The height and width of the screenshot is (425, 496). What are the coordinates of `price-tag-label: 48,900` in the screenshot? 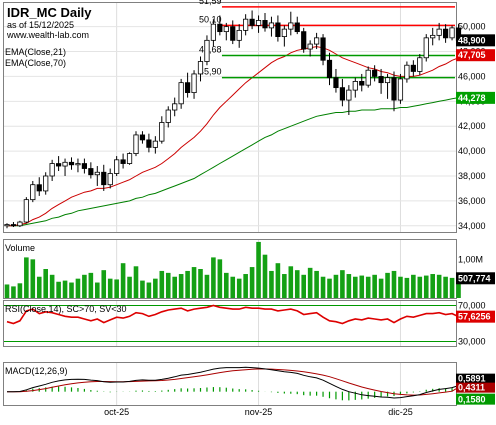 It's located at (472, 40).